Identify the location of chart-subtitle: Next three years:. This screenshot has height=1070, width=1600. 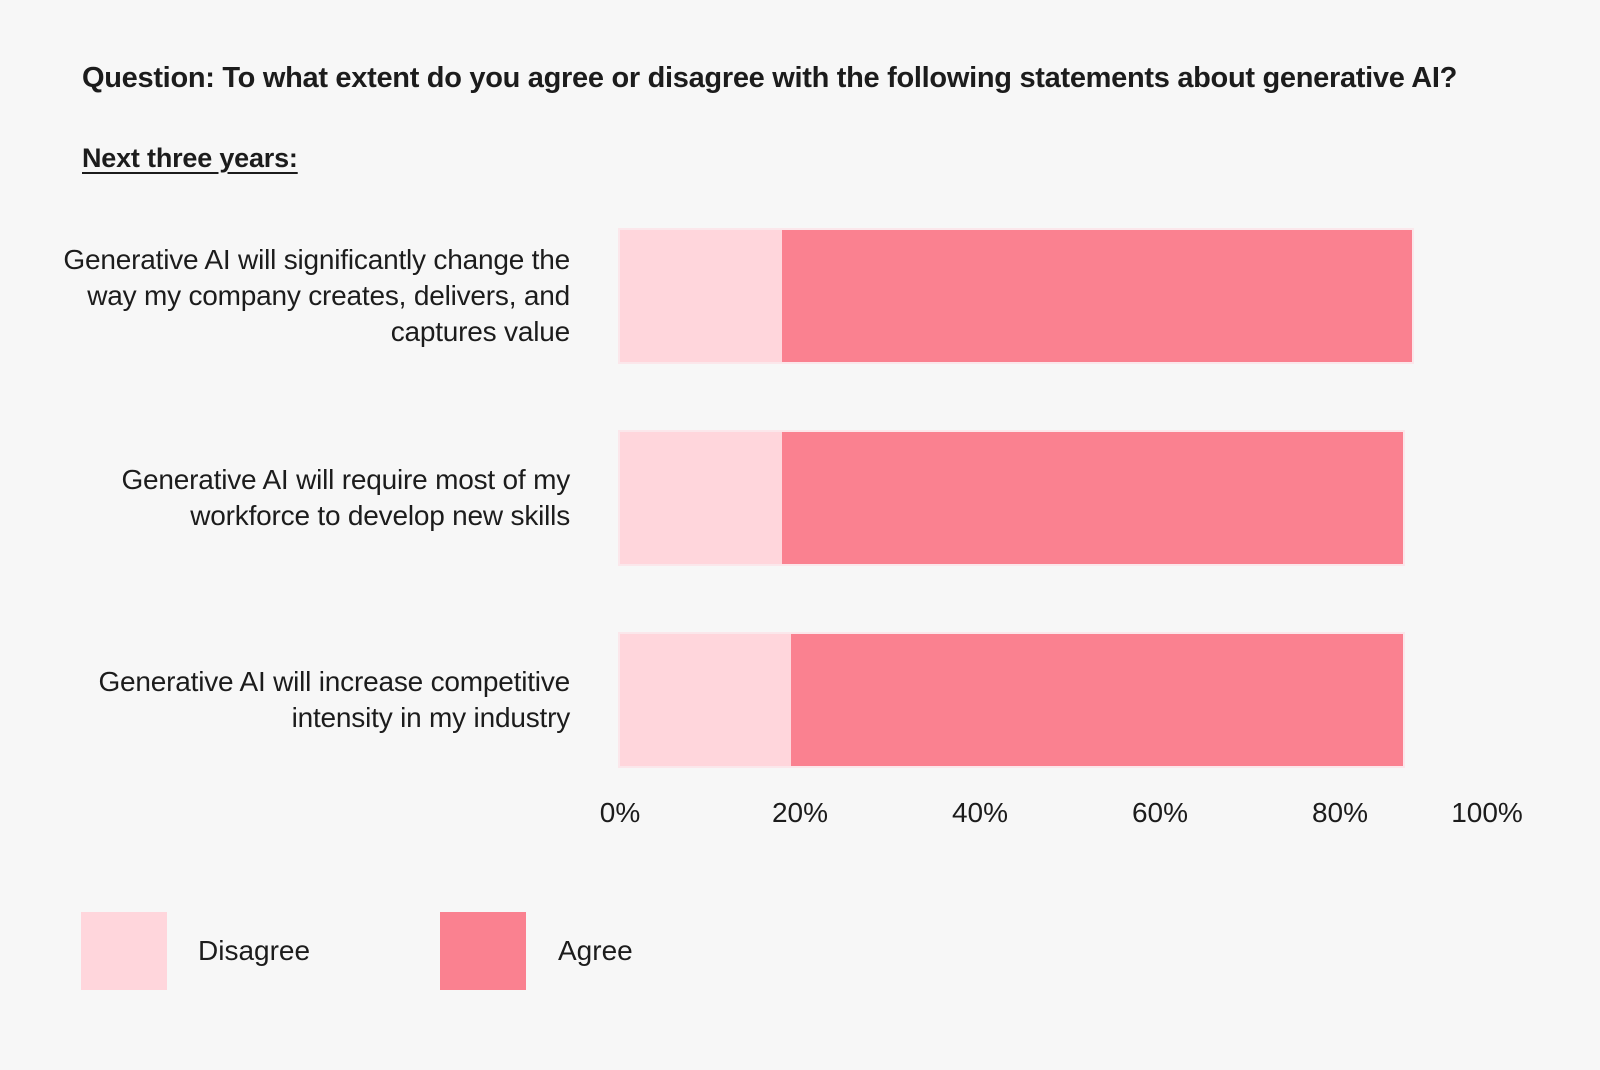
(190, 158).